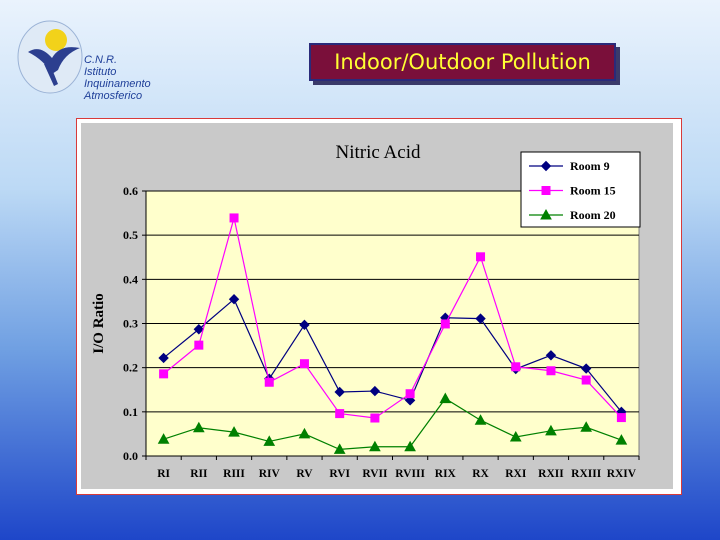  What do you see at coordinates (622, 474) in the screenshot?
I see `x-tick-label: RXIV` at bounding box center [622, 474].